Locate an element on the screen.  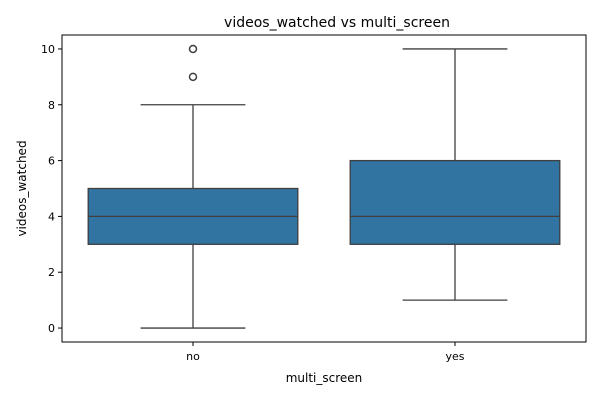
y-tick-label: 10 is located at coordinates (48, 49).